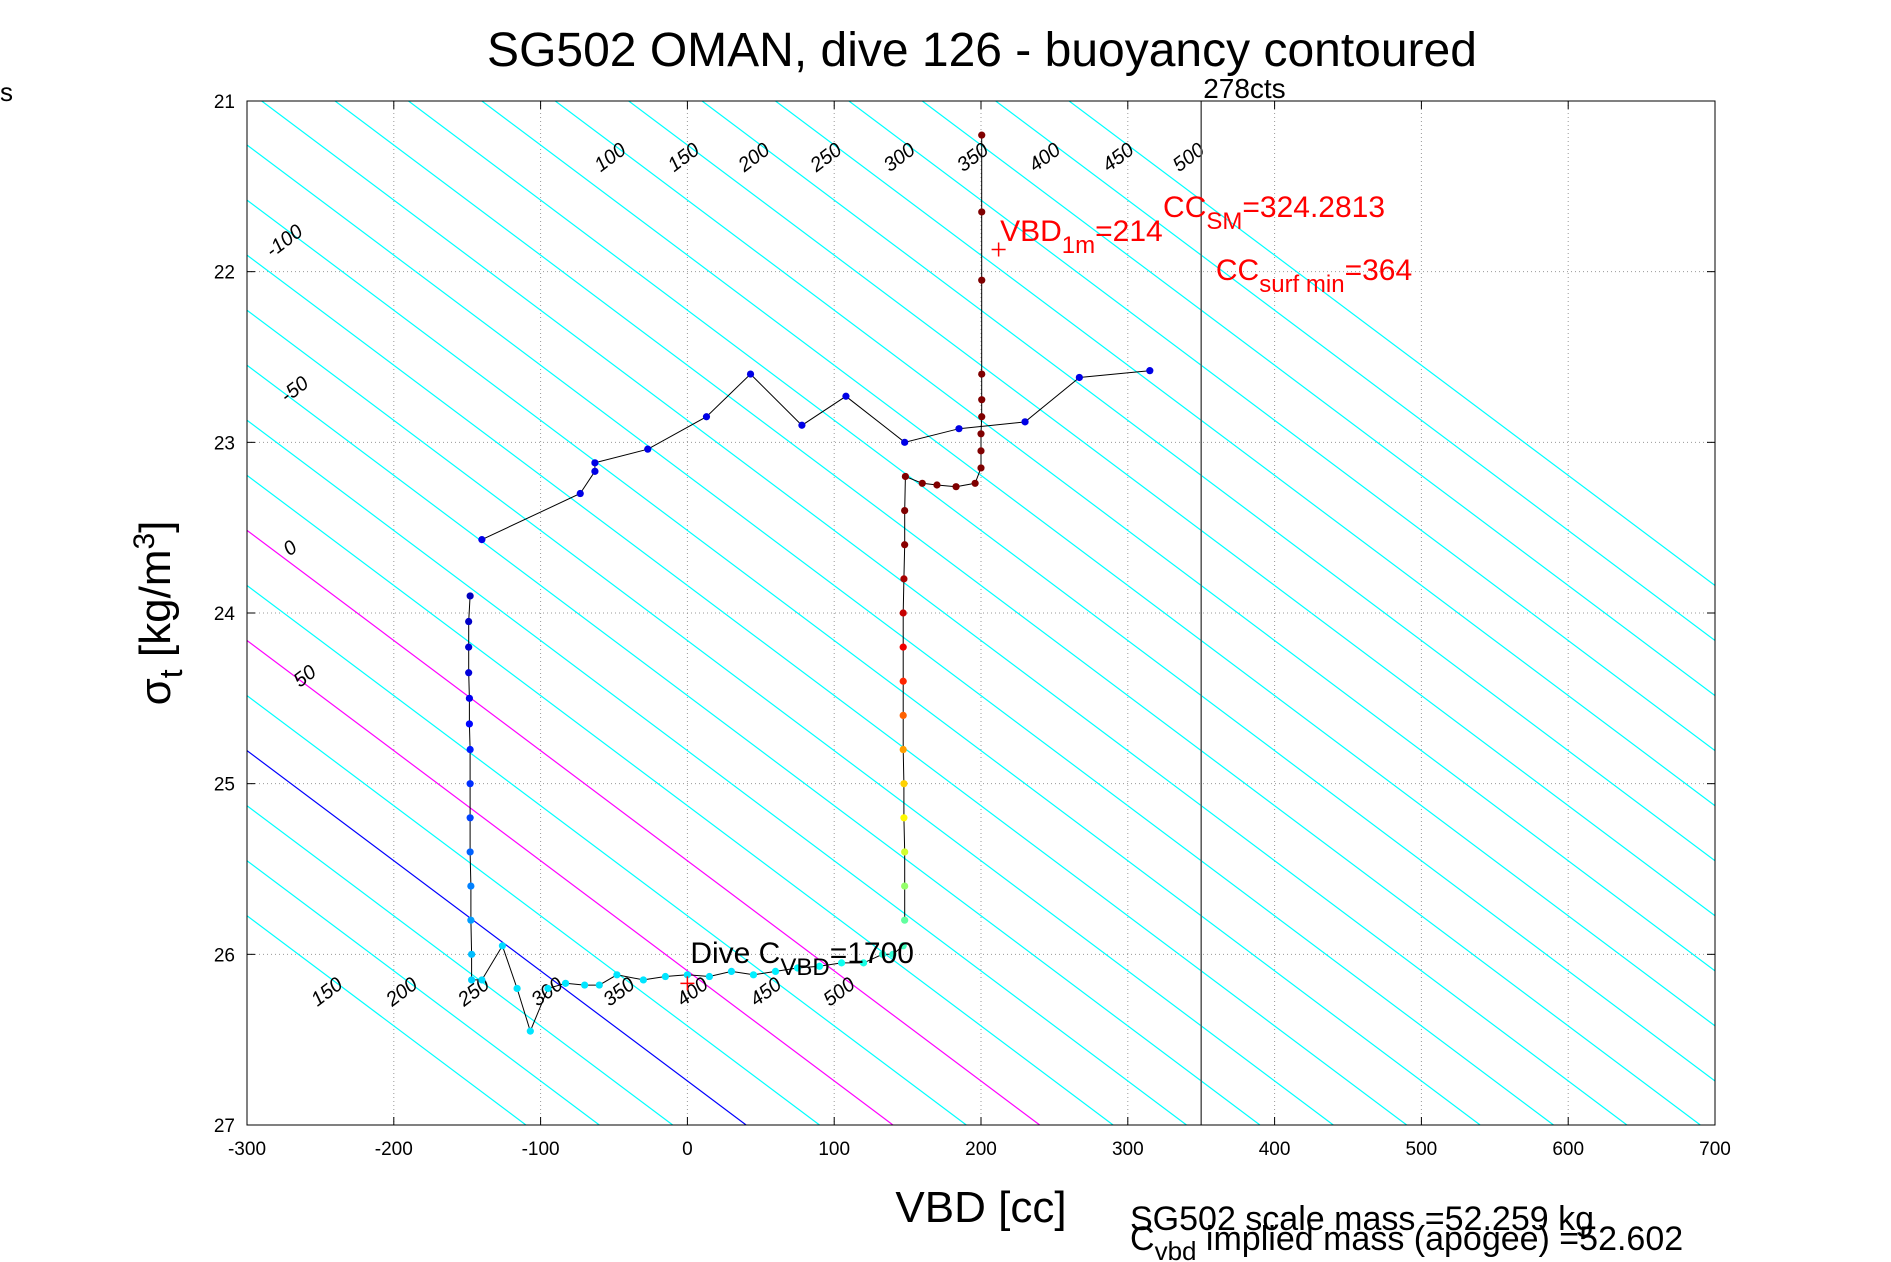 The height and width of the screenshot is (1262, 1891). I want to click on footer-implied-mass-main: C, so click(1142, 1239).